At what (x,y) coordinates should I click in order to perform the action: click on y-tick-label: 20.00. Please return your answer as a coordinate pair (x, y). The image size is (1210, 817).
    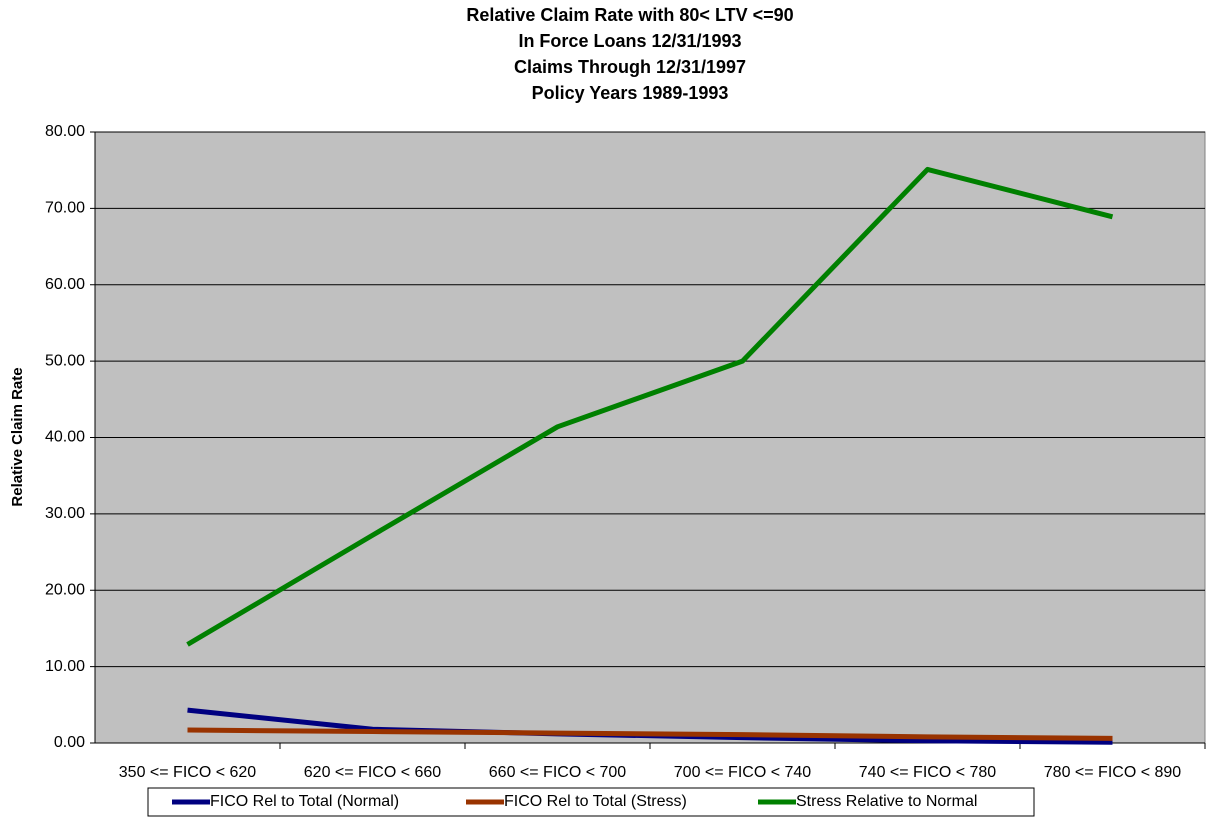
    Looking at the image, I should click on (65, 589).